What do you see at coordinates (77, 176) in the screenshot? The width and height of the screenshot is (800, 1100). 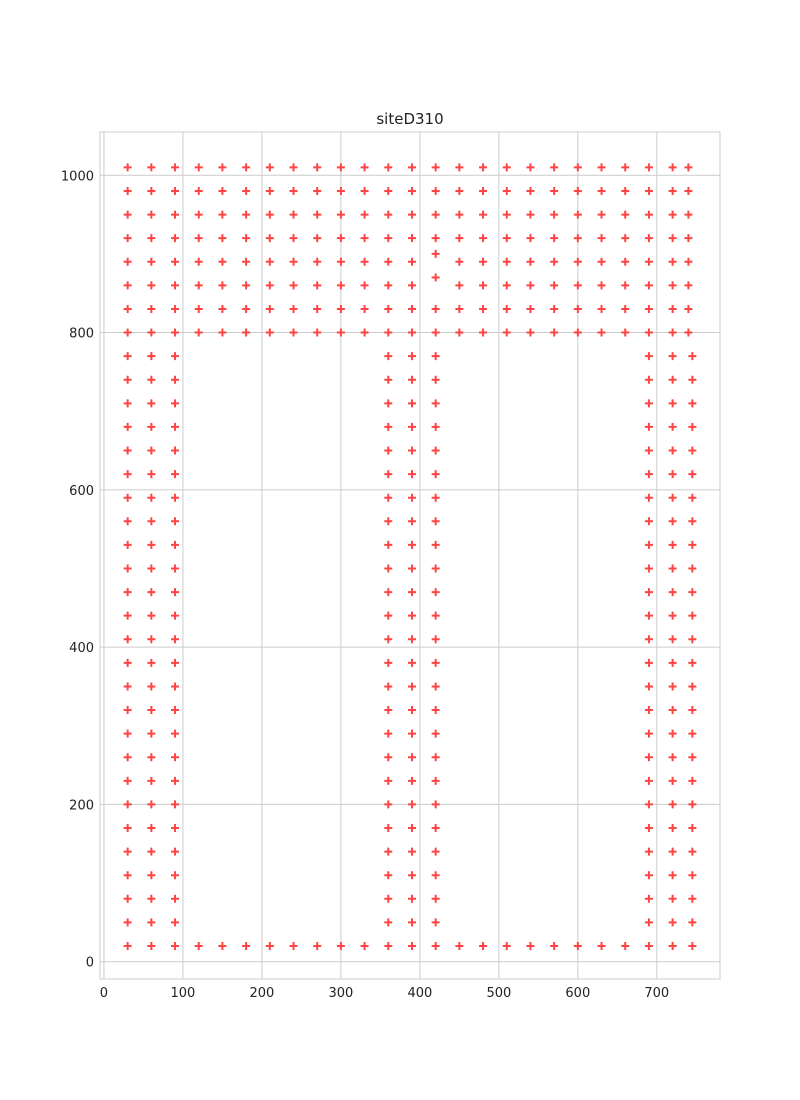 I see `y-tick-label: 1000` at bounding box center [77, 176].